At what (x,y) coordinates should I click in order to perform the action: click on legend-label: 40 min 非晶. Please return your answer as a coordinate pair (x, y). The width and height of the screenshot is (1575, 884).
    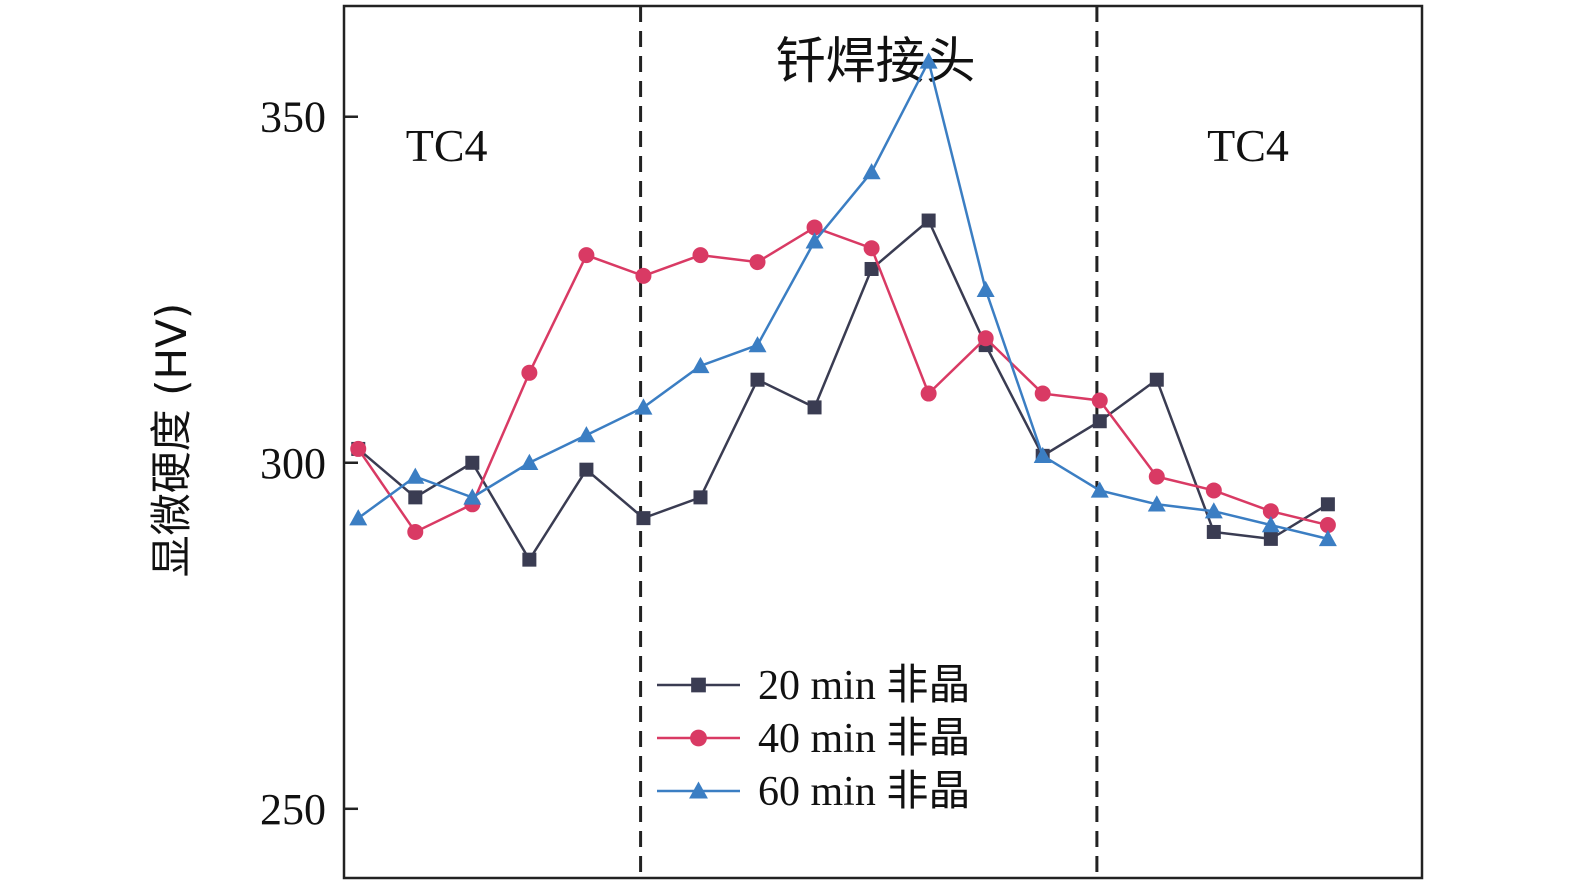
    Looking at the image, I should click on (864, 739).